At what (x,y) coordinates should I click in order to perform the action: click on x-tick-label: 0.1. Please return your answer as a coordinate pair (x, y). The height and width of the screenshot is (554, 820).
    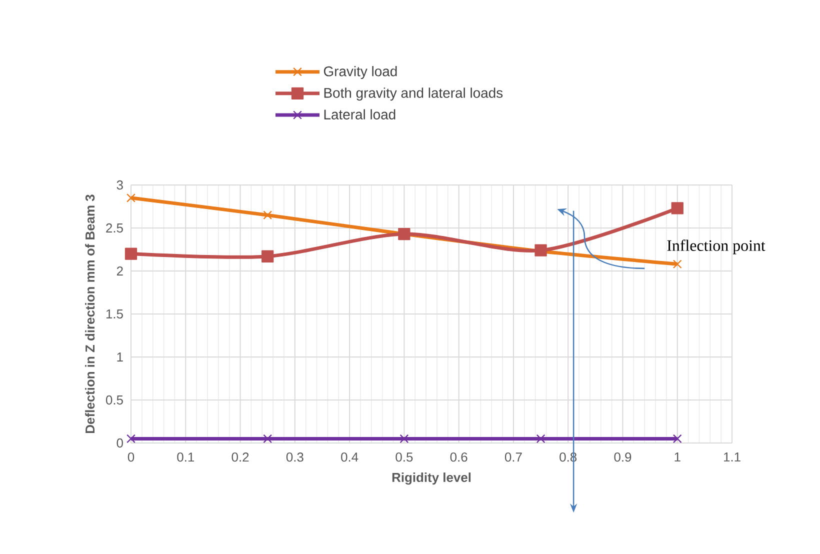
    Looking at the image, I should click on (185, 457).